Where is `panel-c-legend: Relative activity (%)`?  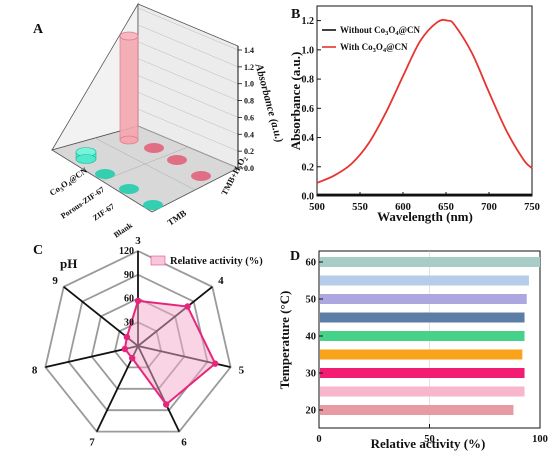 panel-c-legend: Relative activity (%) is located at coordinates (206, 261).